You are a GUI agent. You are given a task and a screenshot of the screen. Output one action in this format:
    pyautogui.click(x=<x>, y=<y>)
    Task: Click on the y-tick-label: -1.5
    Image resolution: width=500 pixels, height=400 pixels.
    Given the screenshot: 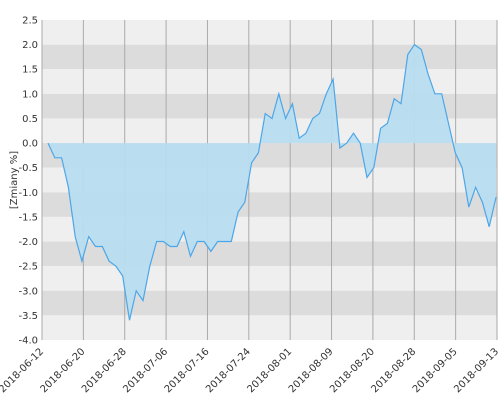 What is the action you would take?
    pyautogui.click(x=28, y=217)
    